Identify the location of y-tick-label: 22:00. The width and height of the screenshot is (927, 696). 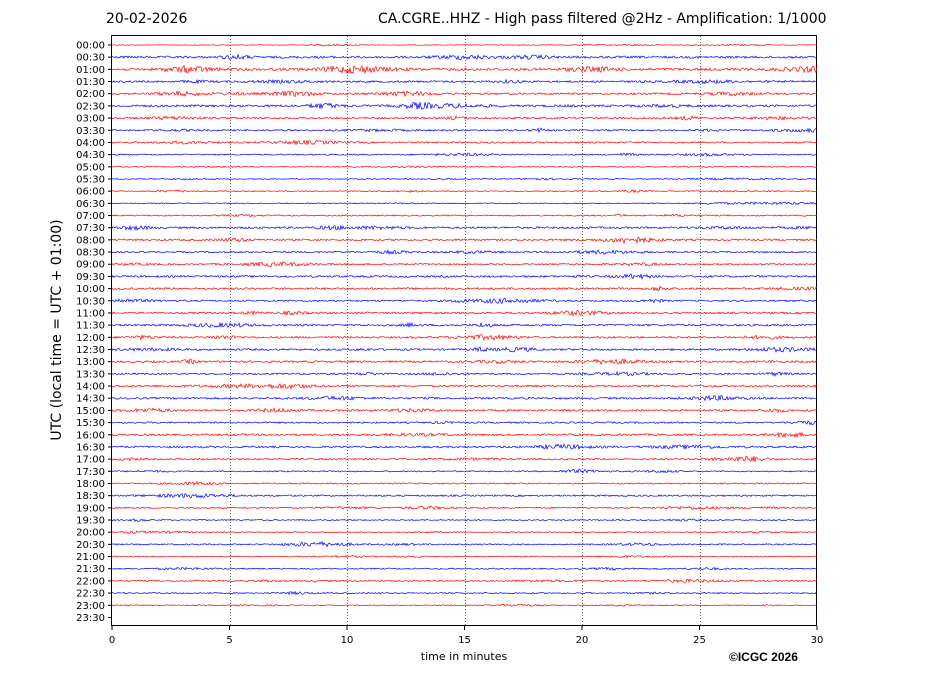
(90, 581).